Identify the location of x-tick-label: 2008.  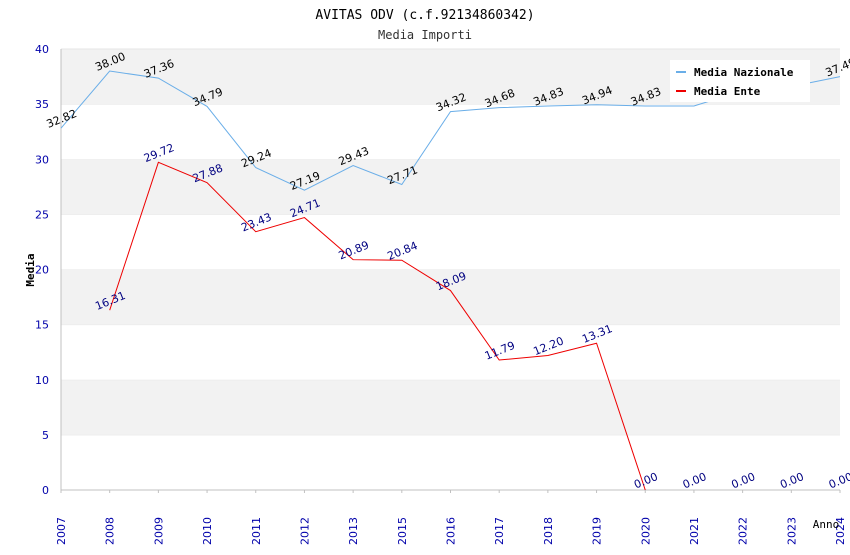
(110, 531).